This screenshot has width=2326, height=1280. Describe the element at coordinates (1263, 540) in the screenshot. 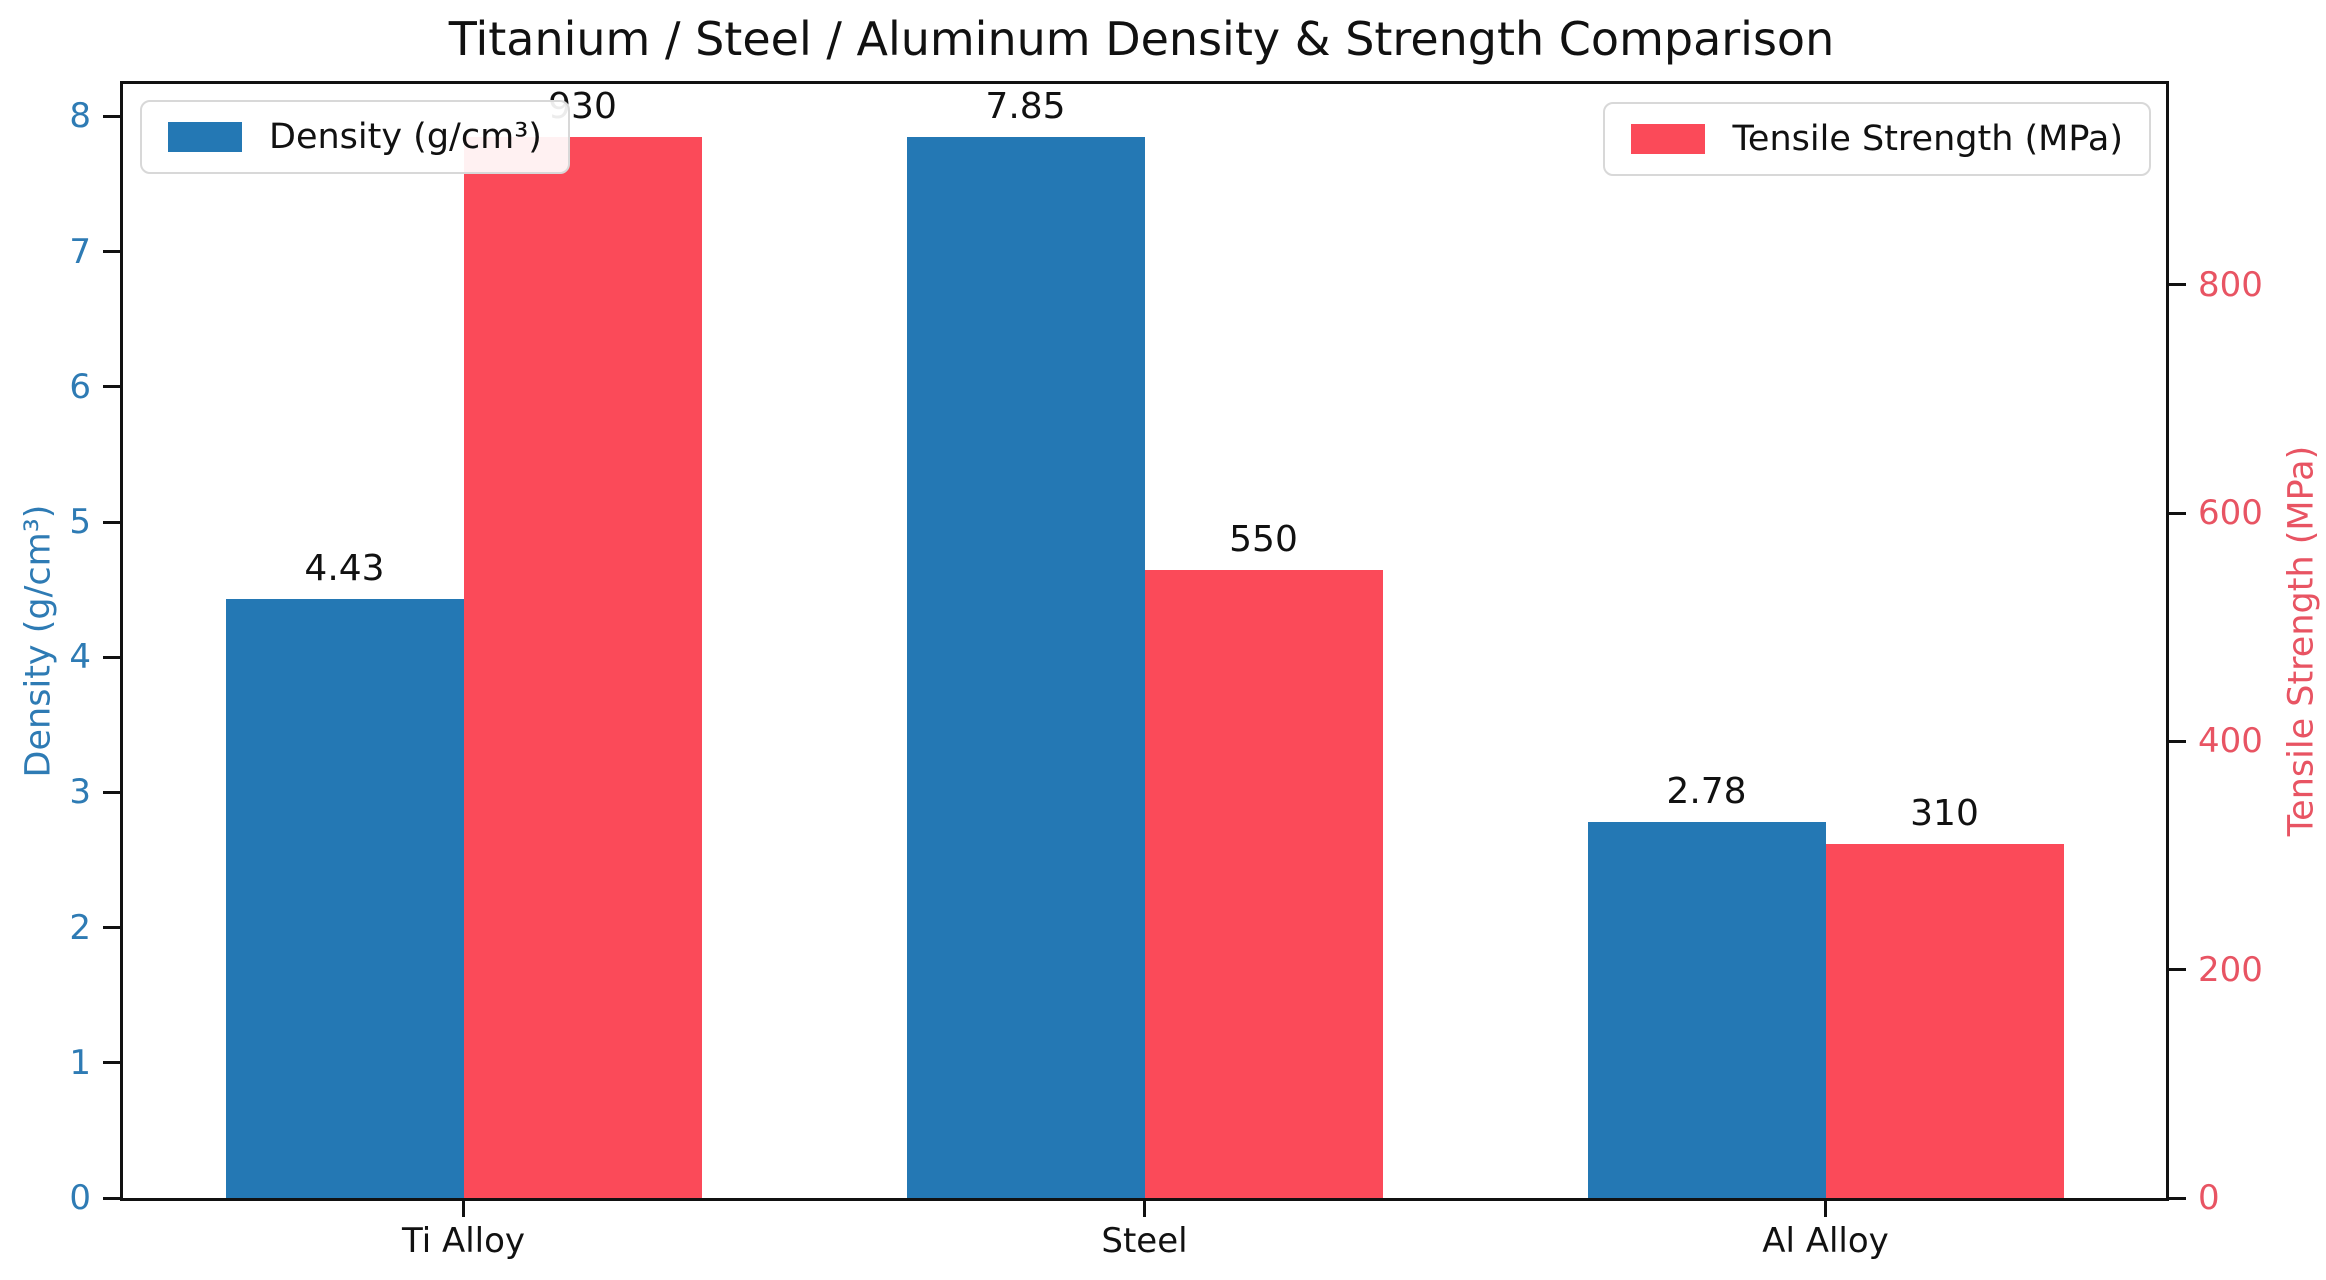

I see `bar-value-label: 550` at that location.